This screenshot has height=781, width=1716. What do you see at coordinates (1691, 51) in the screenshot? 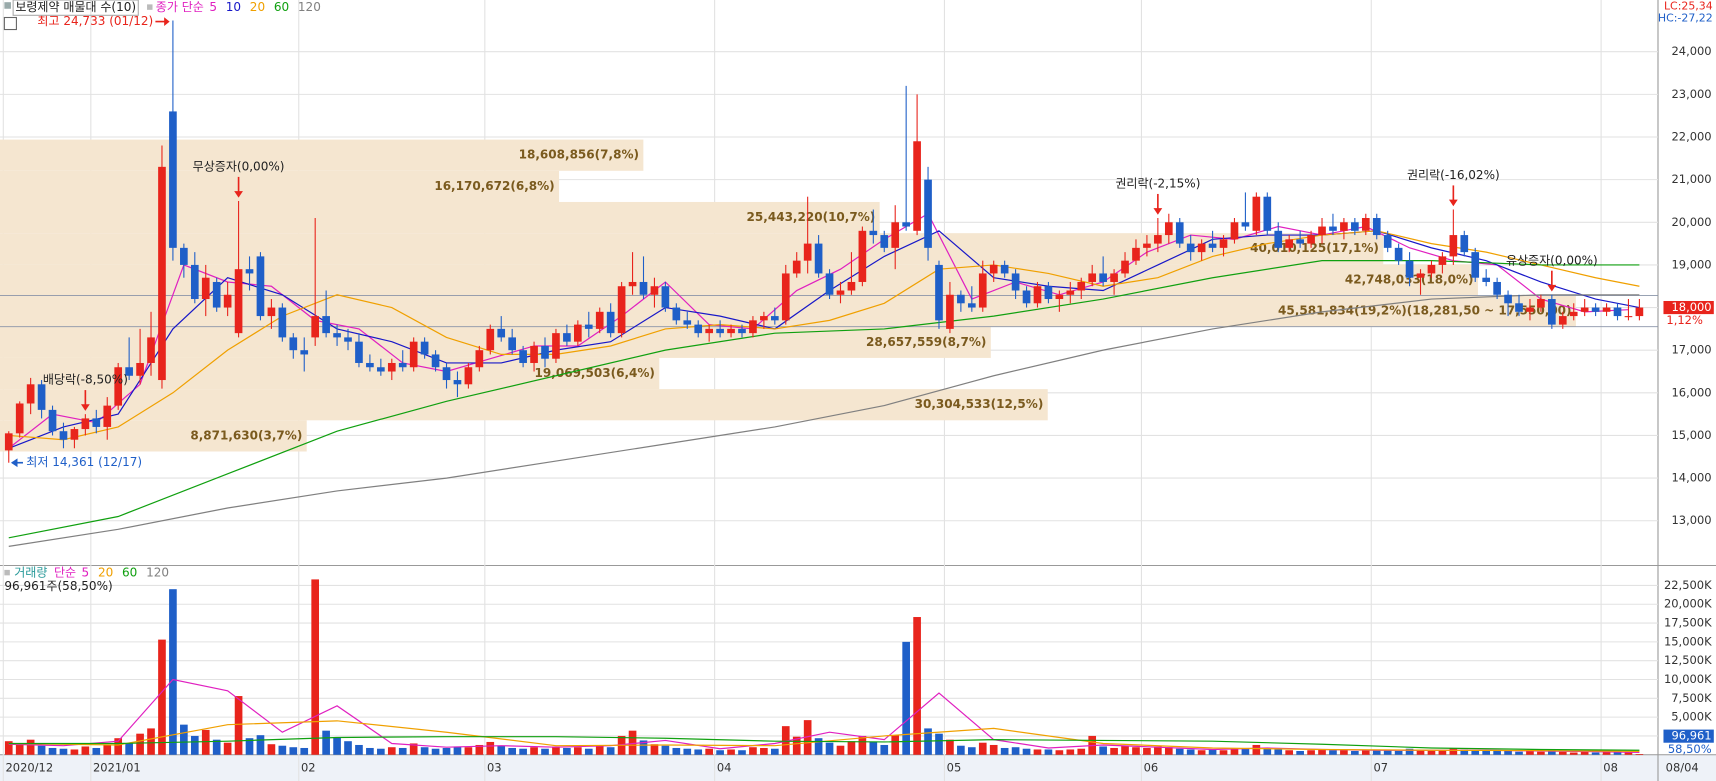
I see `y-tick-label: 24,000` at bounding box center [1691, 51].